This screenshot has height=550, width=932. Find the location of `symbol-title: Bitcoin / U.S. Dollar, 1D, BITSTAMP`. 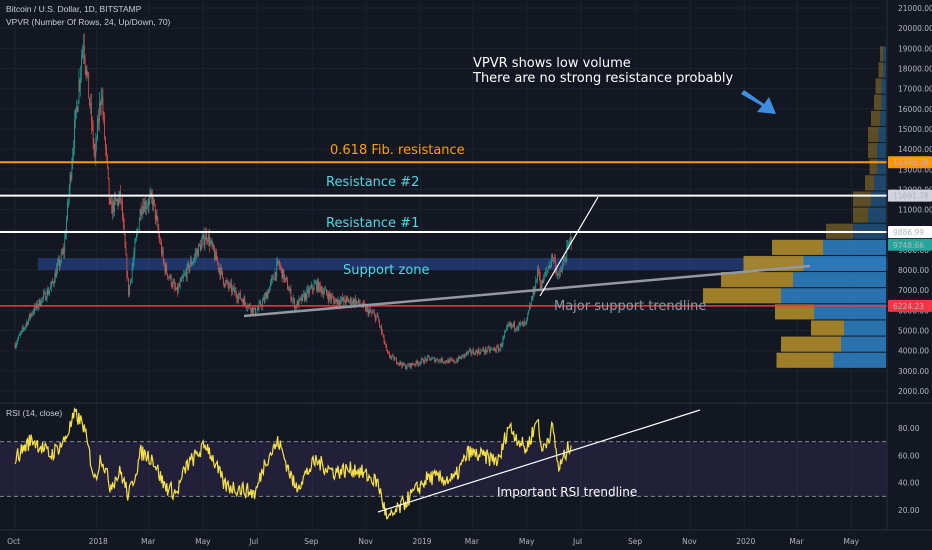

symbol-title: Bitcoin / U.S. Dollar, 1D, BITSTAMP is located at coordinates (74, 9).